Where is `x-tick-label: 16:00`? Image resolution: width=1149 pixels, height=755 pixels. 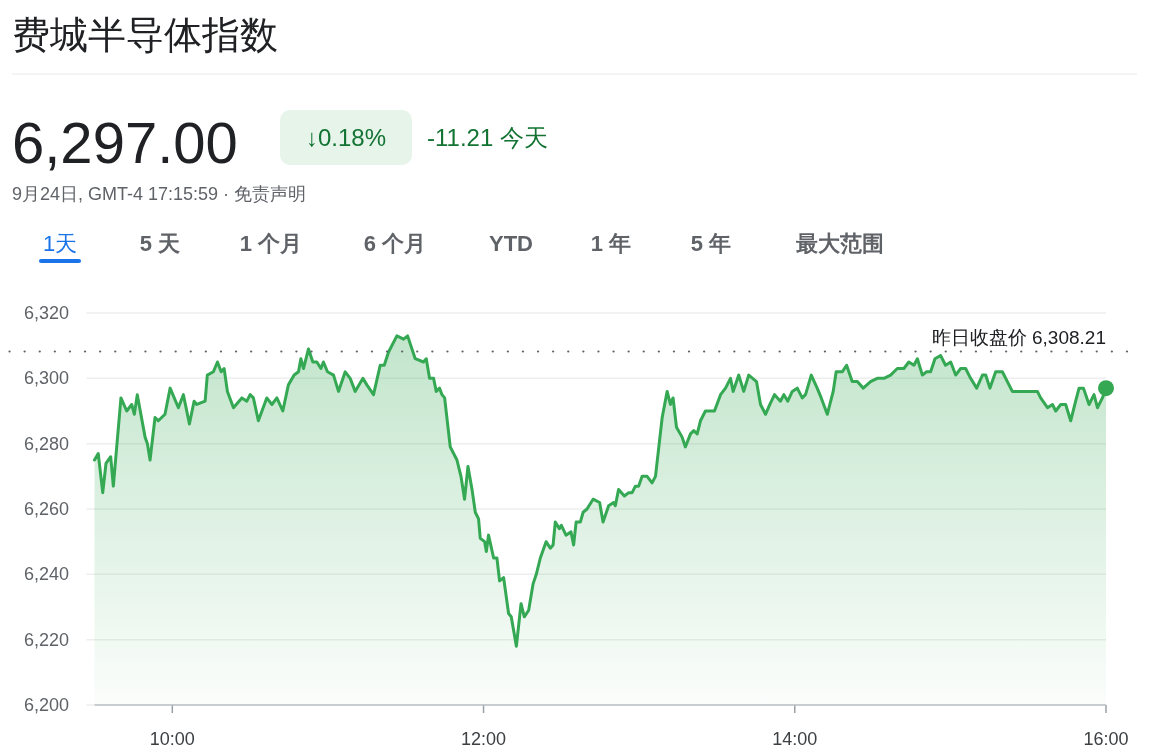 x-tick-label: 16:00 is located at coordinates (1106, 739).